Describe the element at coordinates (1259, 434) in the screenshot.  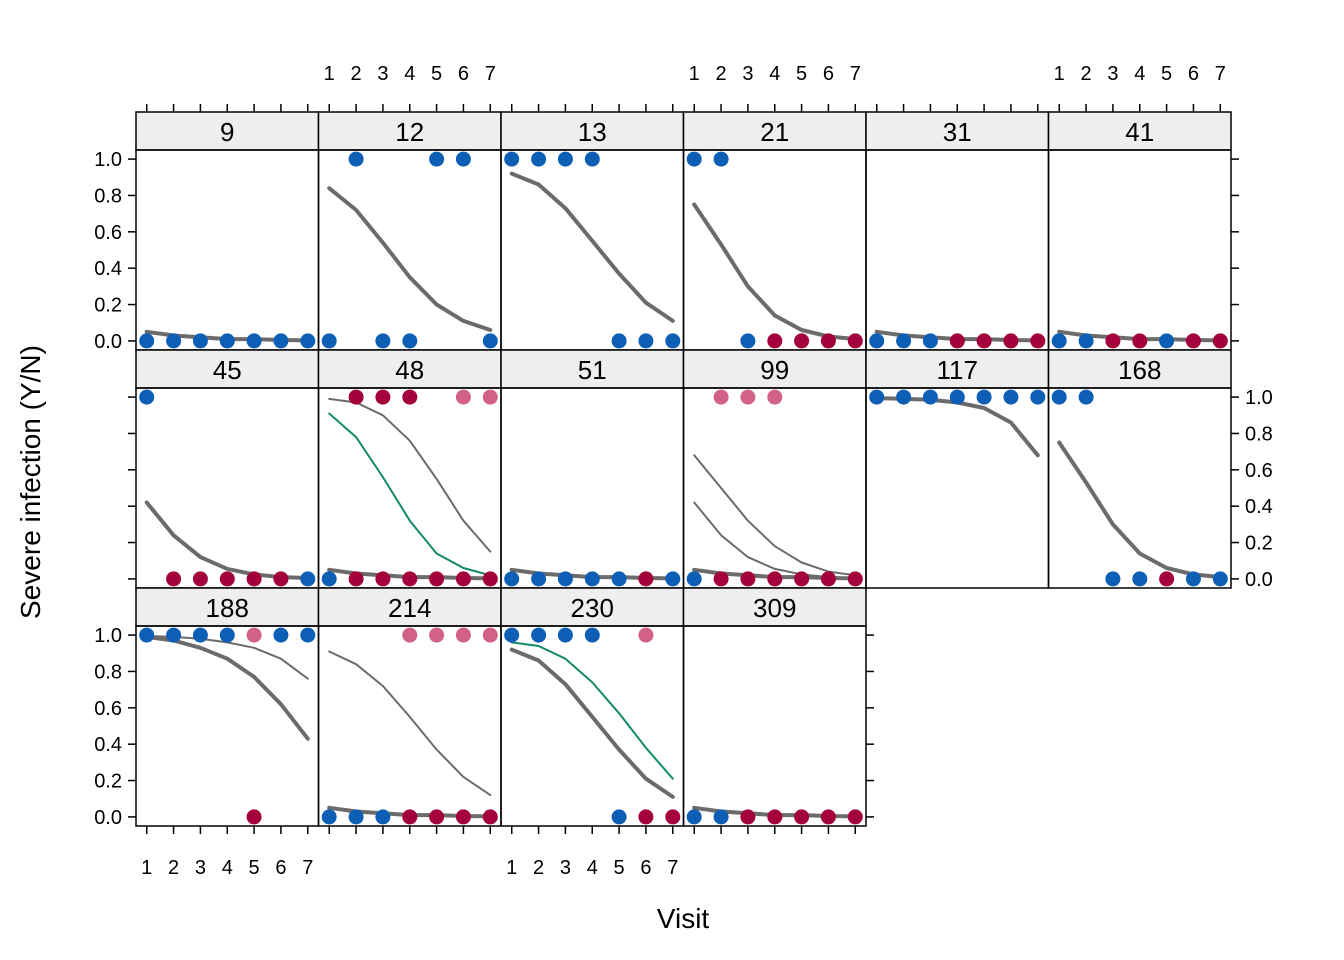
I see `y-tick-label: 0.8` at that location.